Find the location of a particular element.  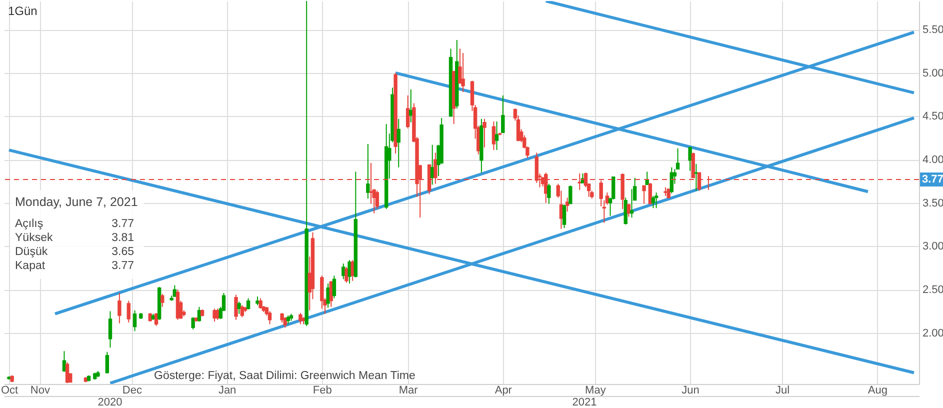

x-tick-label: Feb is located at coordinates (322, 390).